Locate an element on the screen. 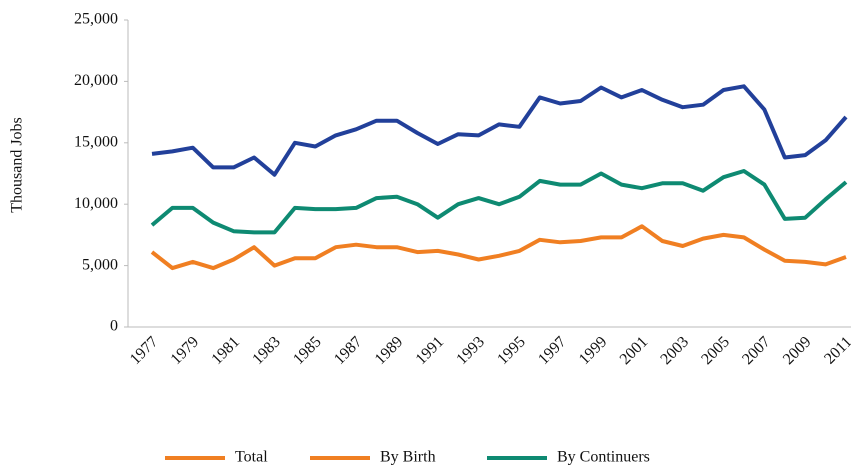 This screenshot has height=475, width=851. x-tick-label: 2011 is located at coordinates (836, 350).